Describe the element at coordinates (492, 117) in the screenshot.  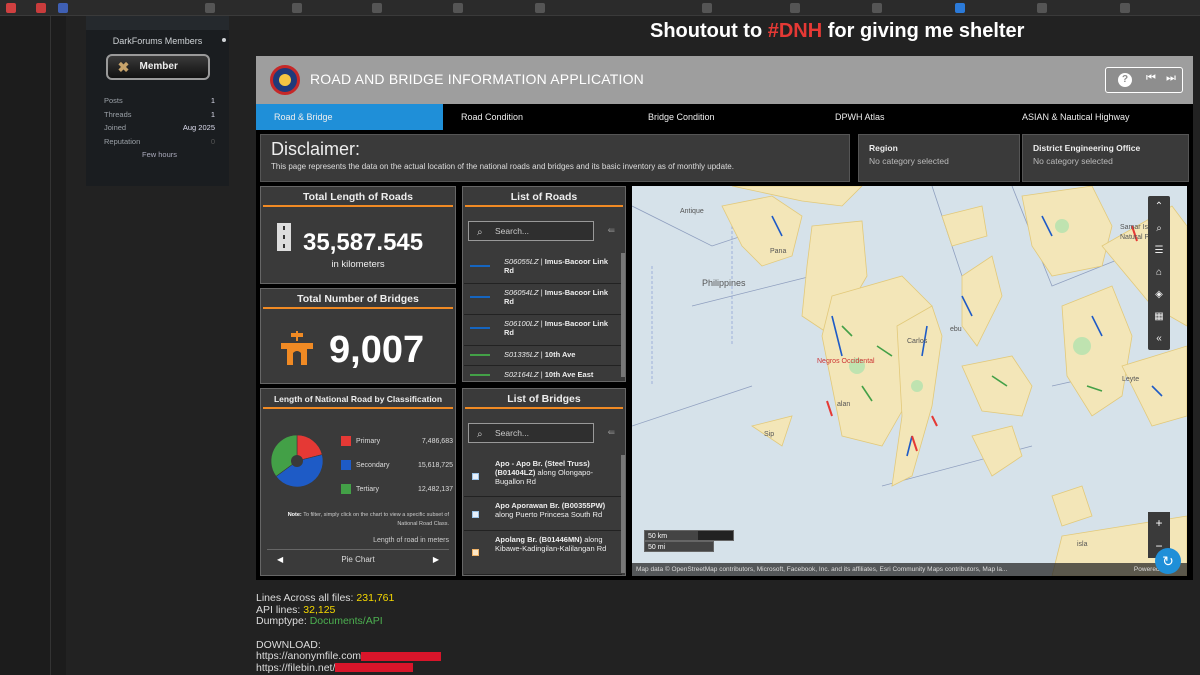
I see `tab-road-condition: Road Condition` at that location.